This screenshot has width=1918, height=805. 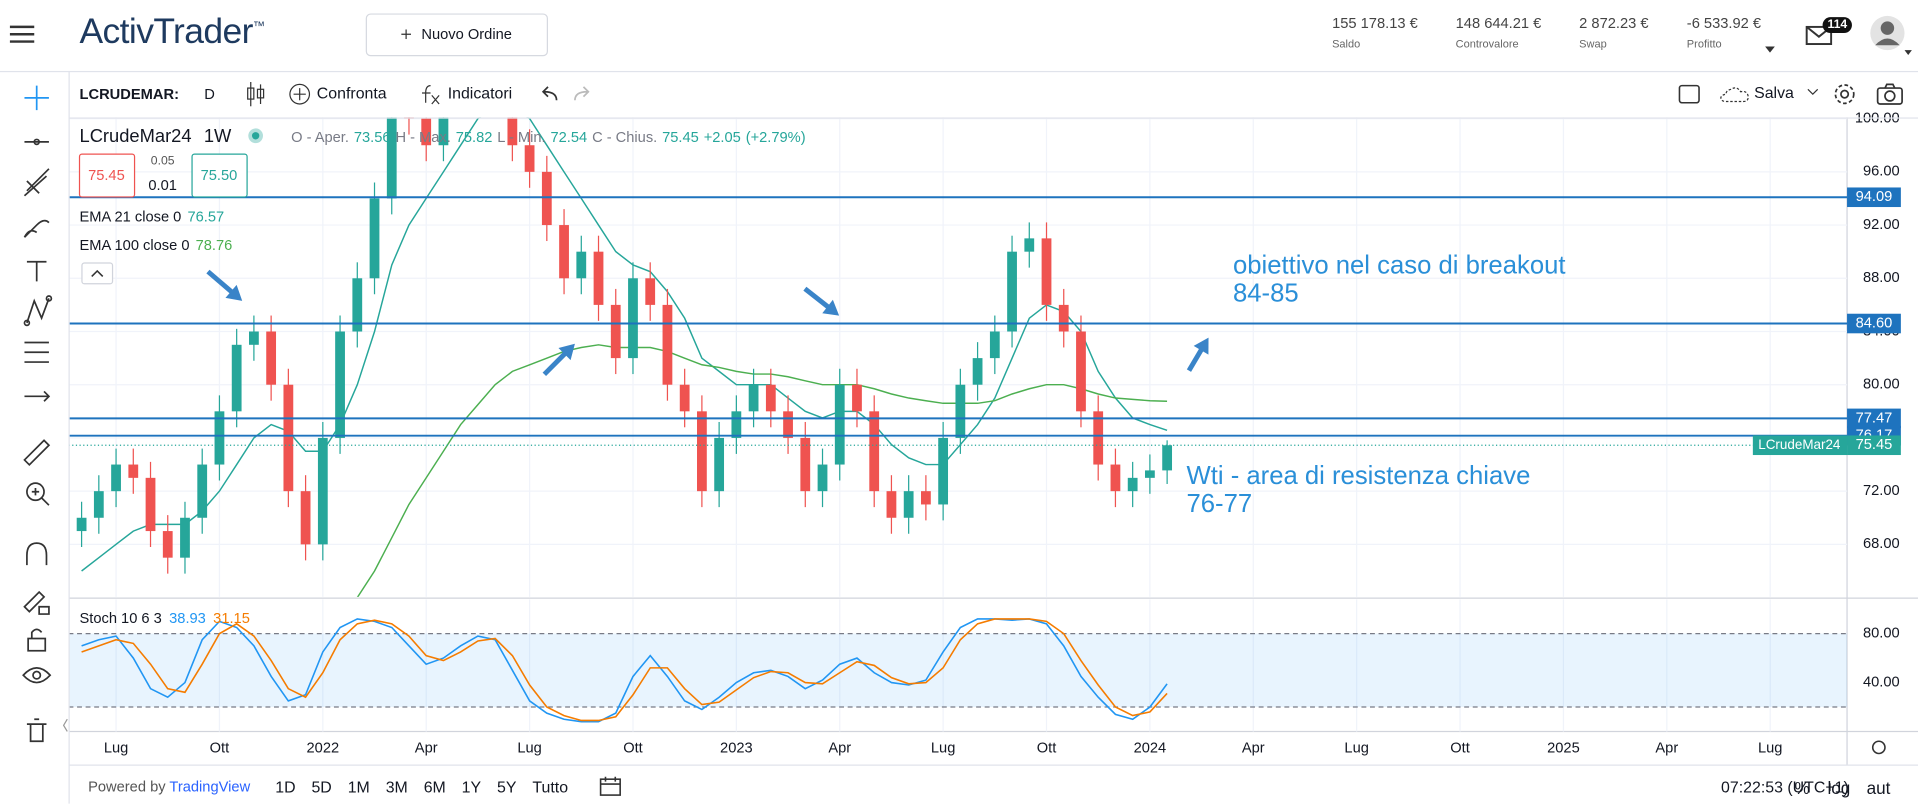 I want to click on ruler-tool, so click(x=37, y=453).